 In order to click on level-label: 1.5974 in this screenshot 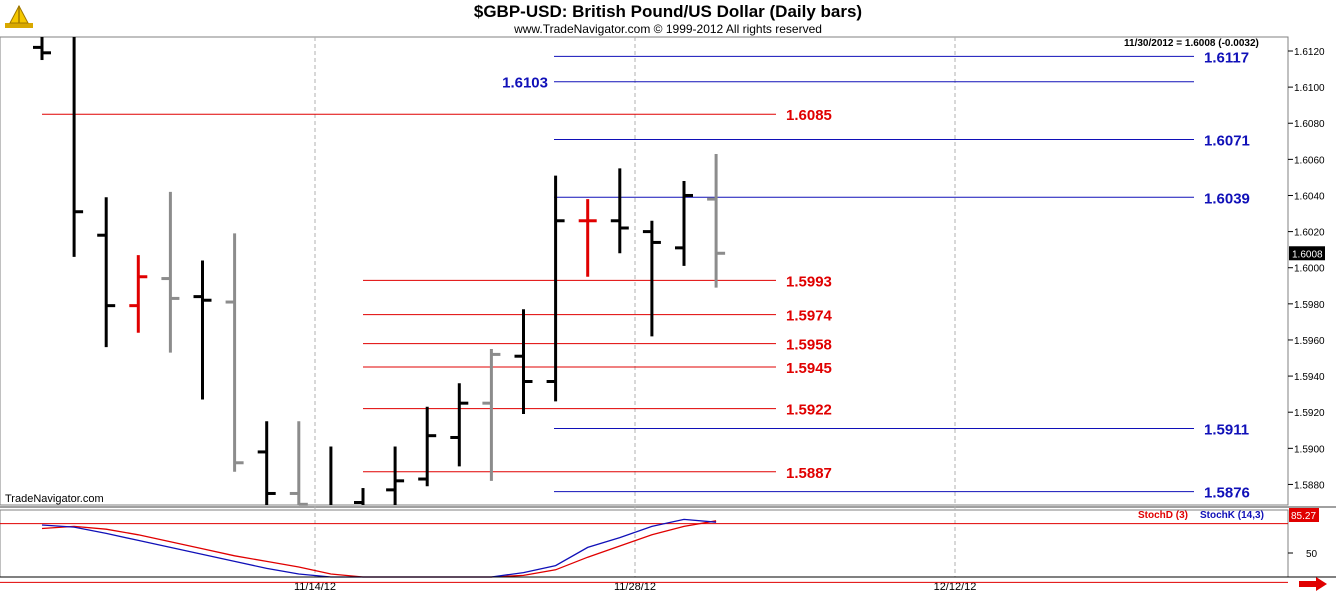, I will do `click(809, 316)`.